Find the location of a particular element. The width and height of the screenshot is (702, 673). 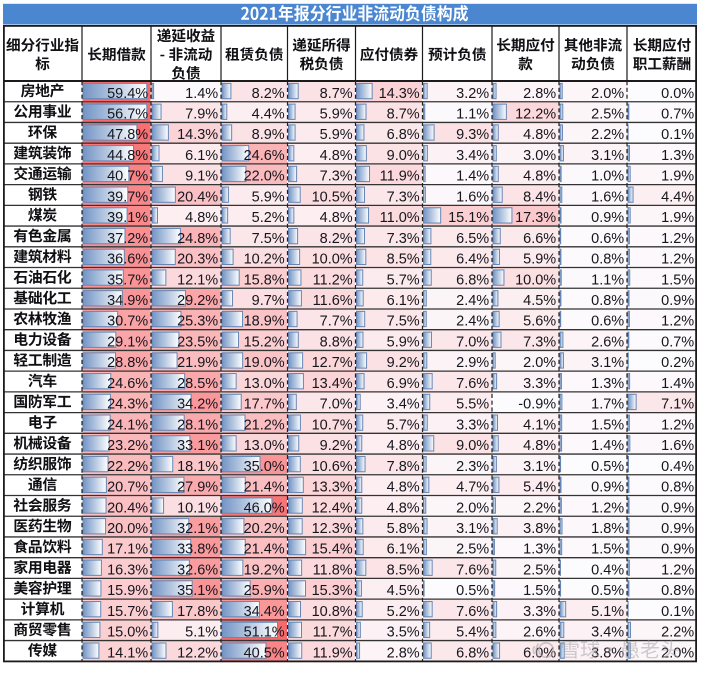

svg-text: 11.0% is located at coordinates (400, 218).